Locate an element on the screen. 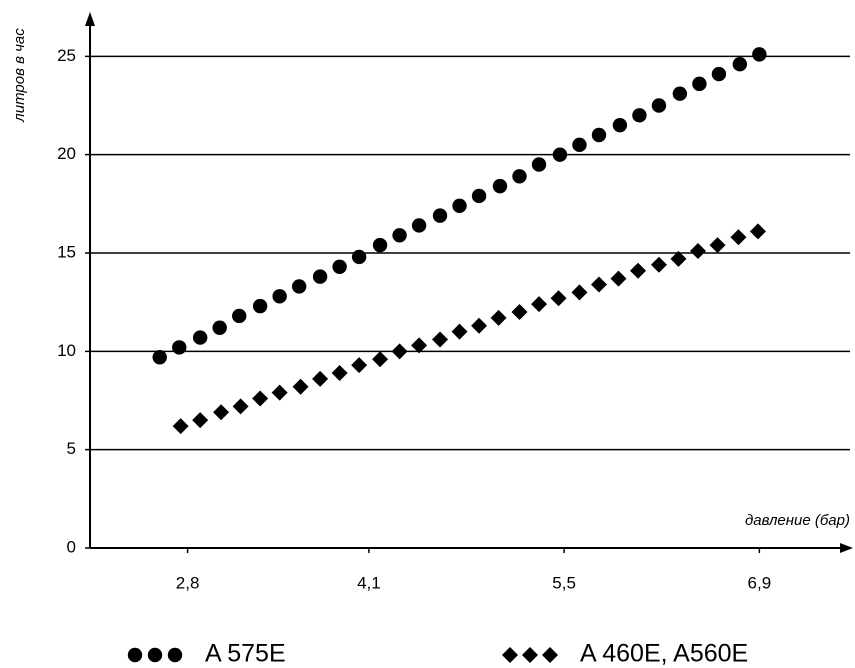 The width and height of the screenshot is (855, 668). y-tick-label: 20 is located at coordinates (66, 153).